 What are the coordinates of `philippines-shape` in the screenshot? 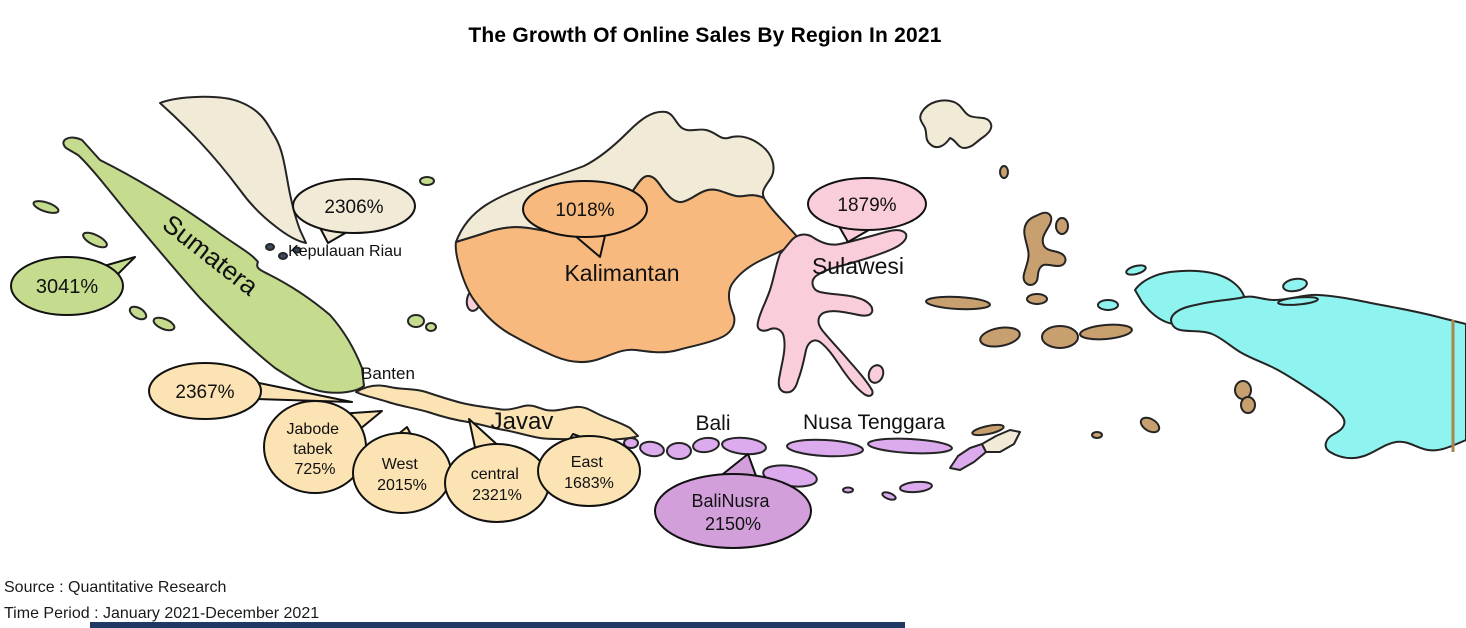 It's located at (956, 124).